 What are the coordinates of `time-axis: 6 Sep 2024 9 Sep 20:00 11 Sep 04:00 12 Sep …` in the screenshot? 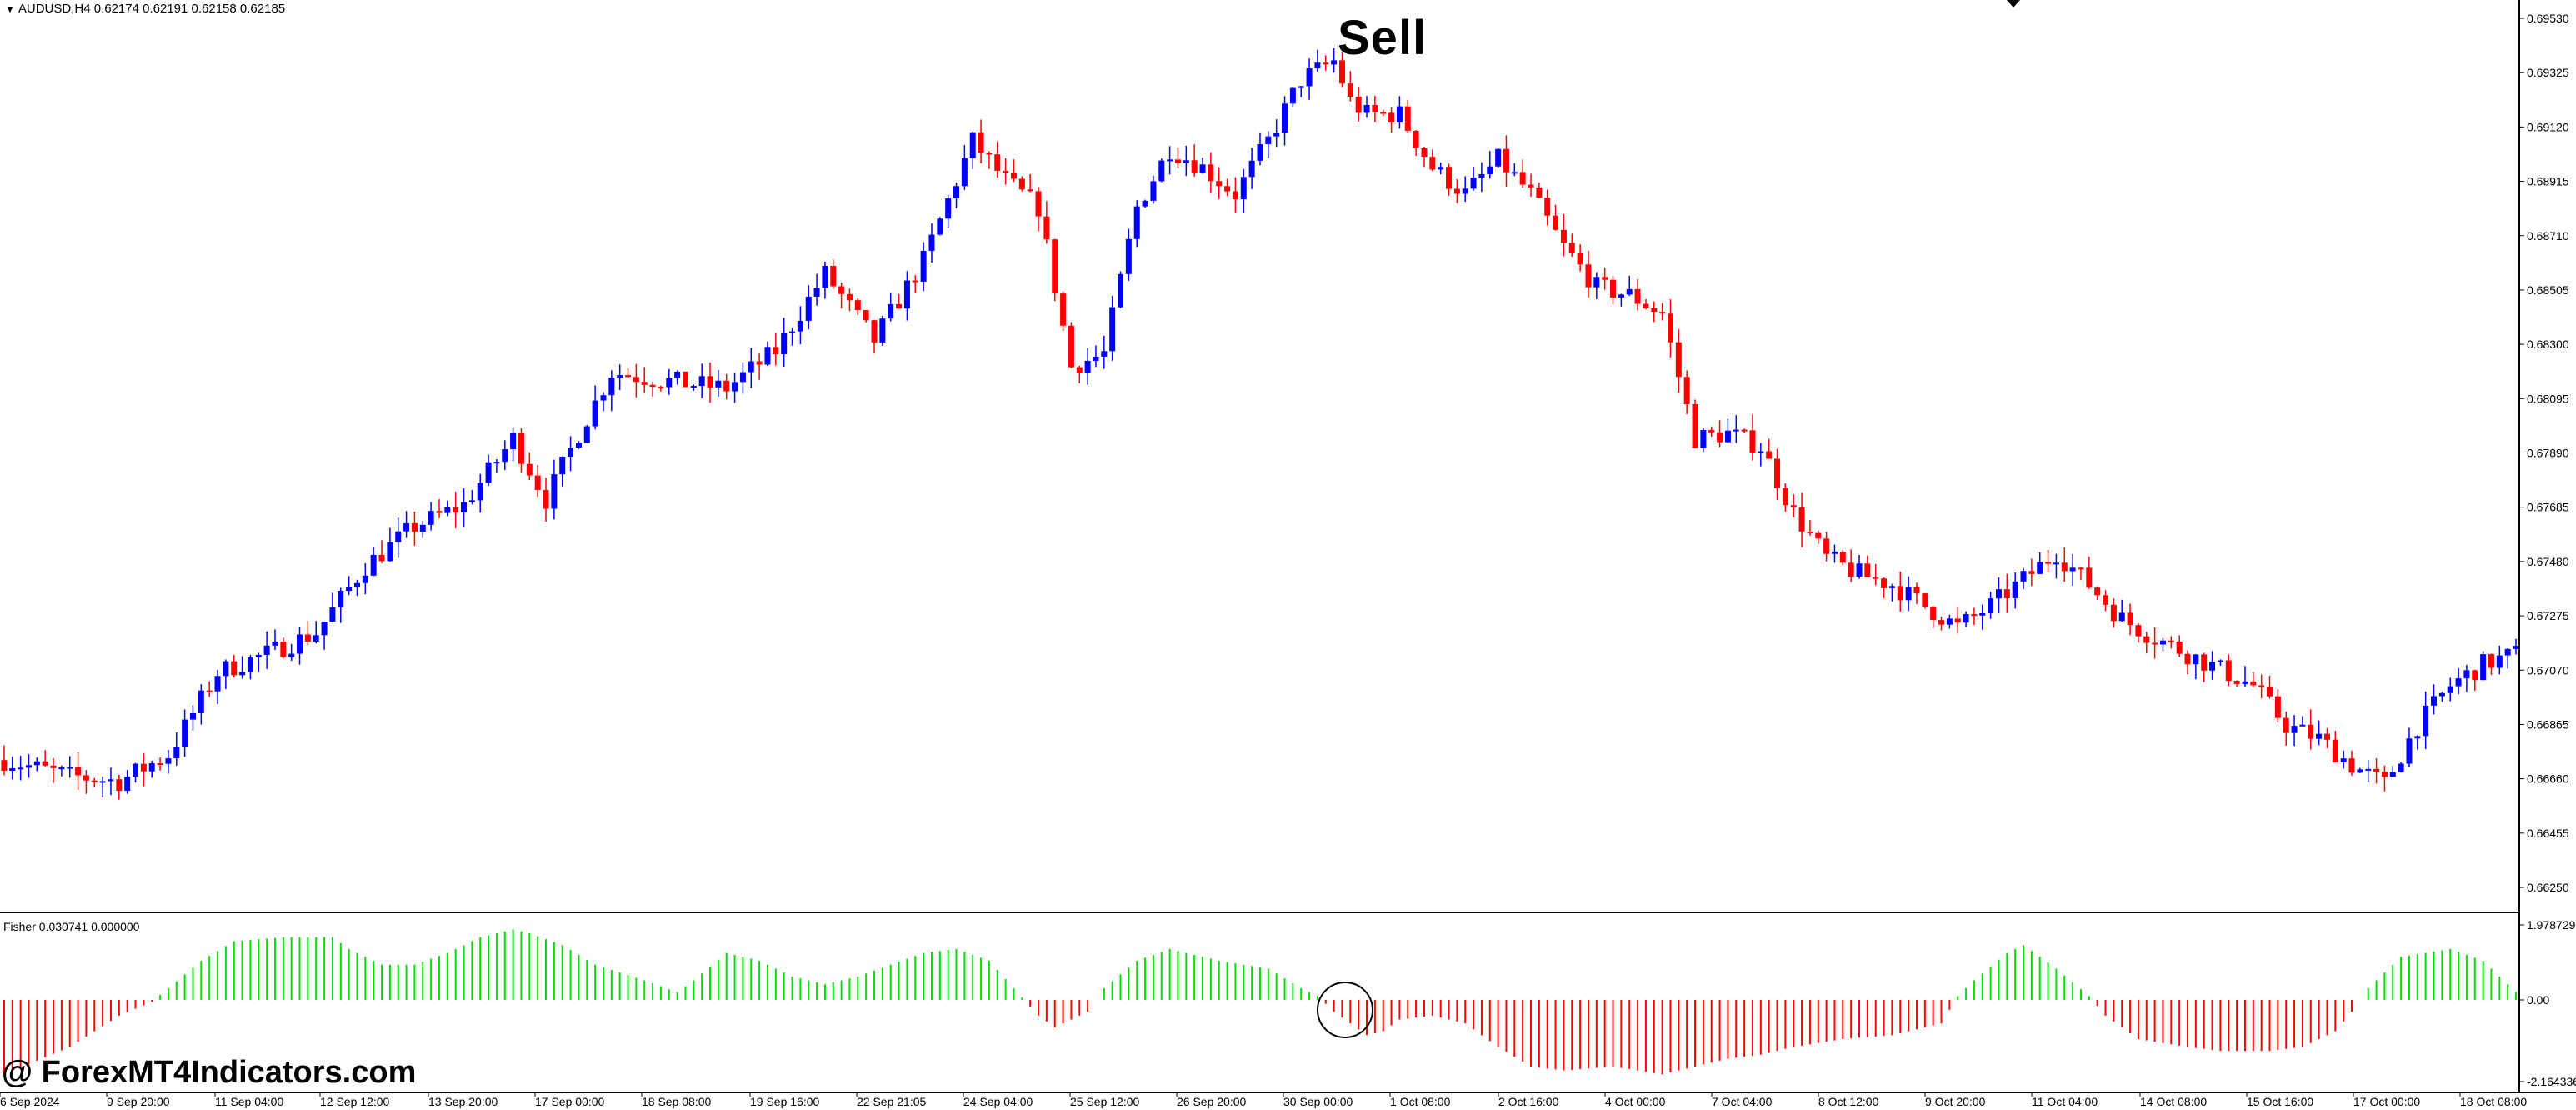 It's located at (1288, 1100).